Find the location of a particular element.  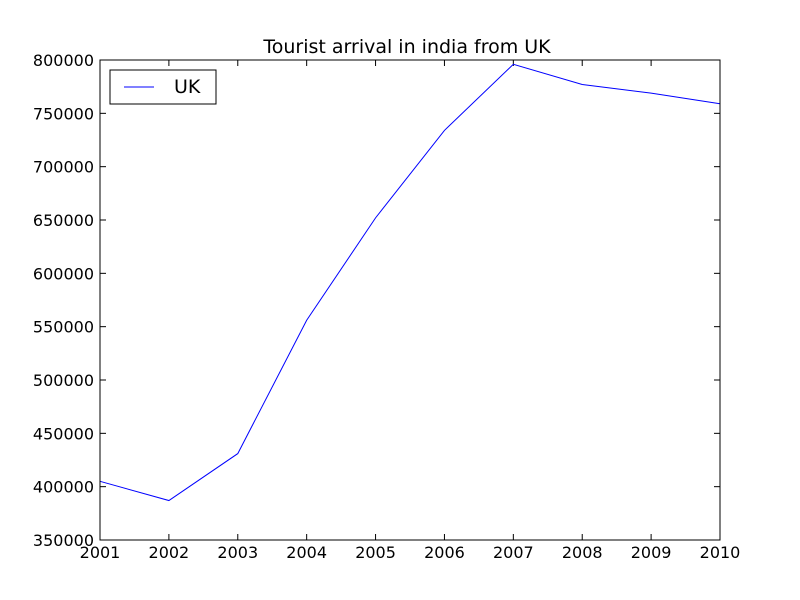

y-tick-label: 500000 is located at coordinates (63, 380).